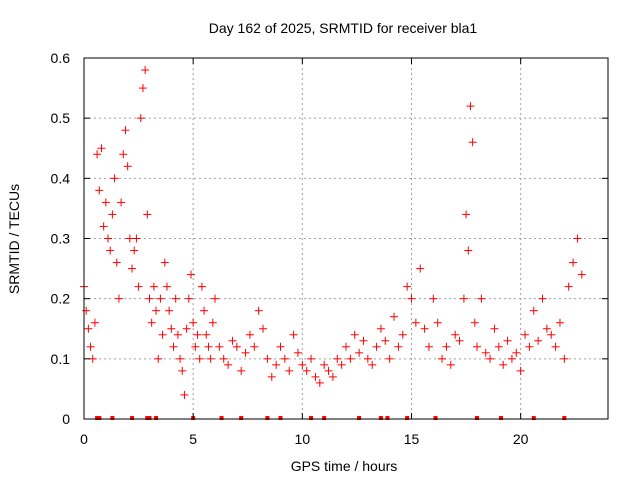 This screenshot has height=480, width=640. I want to click on y-axis-label: SRMTID / TECUs, so click(14, 239).